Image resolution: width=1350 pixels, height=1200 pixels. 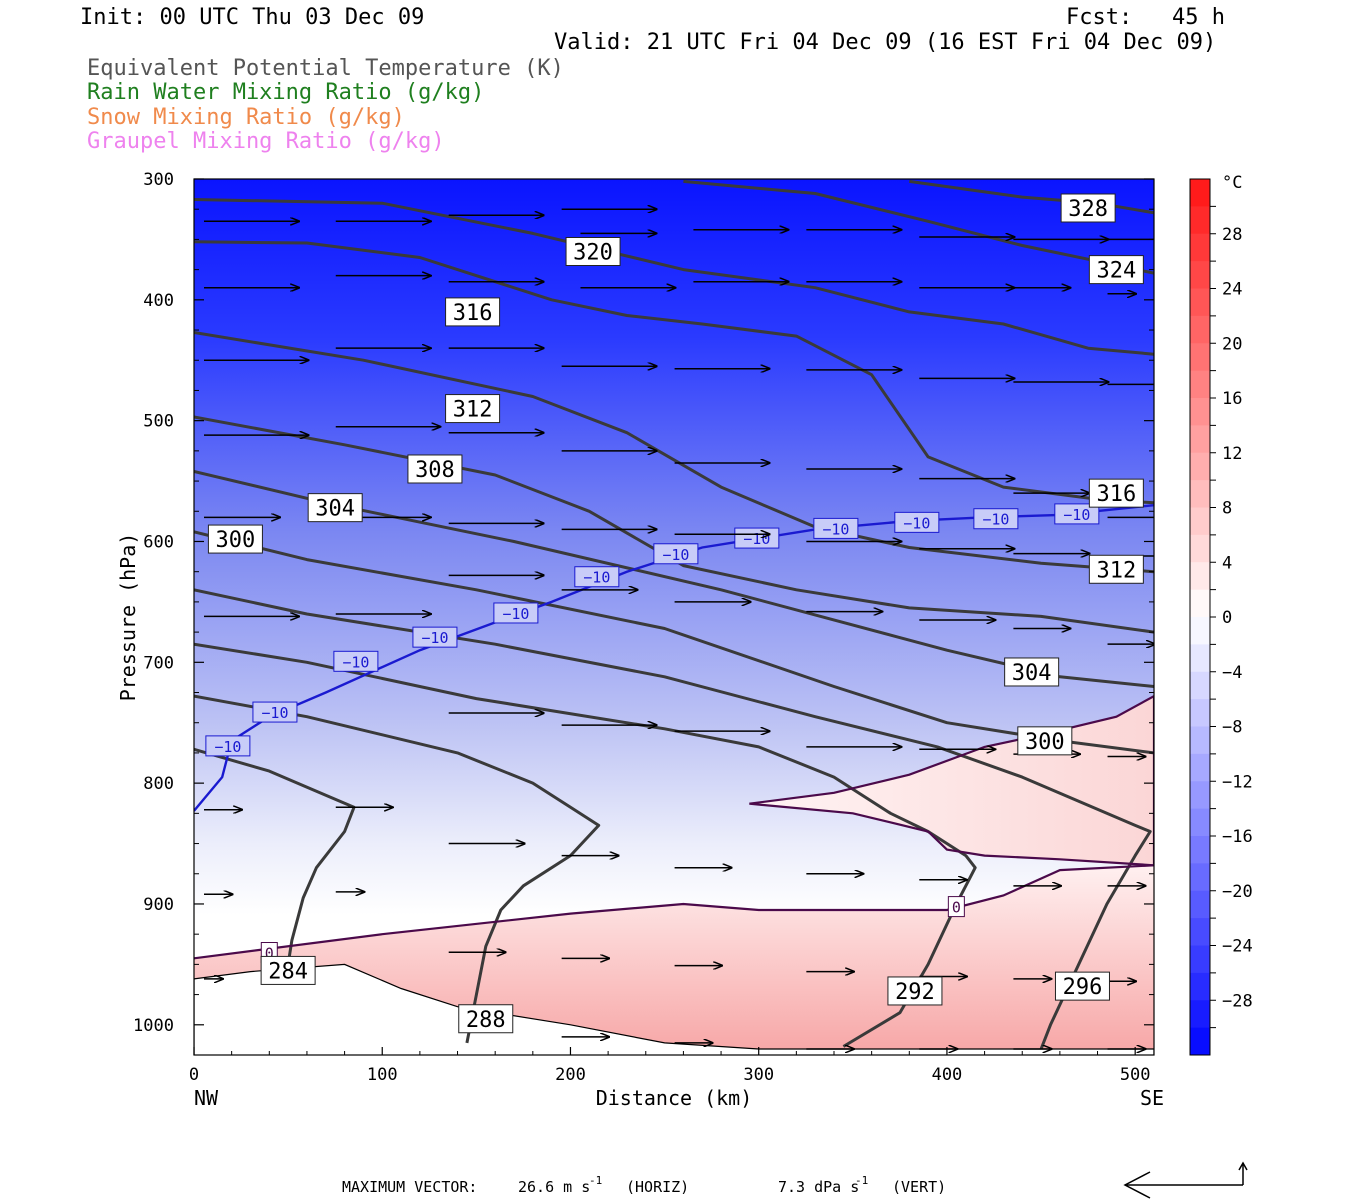 What do you see at coordinates (758, 1075) in the screenshot?
I see `x-tick-label: 300` at bounding box center [758, 1075].